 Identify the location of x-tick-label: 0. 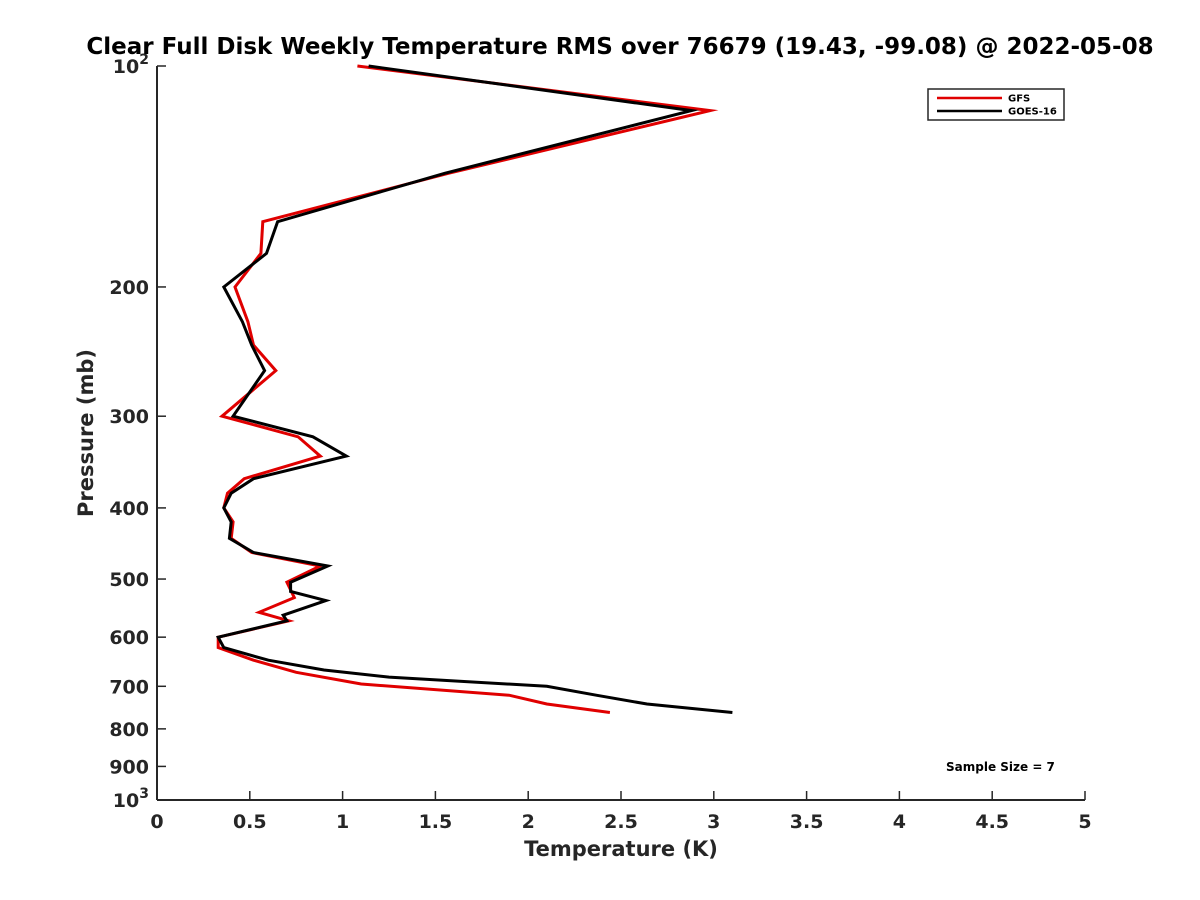
(156, 822).